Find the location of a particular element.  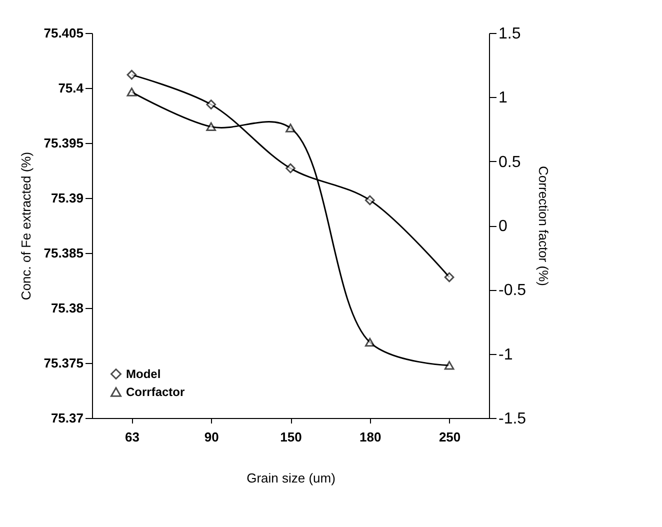

y-tick-label: 75.4 is located at coordinates (71, 88).